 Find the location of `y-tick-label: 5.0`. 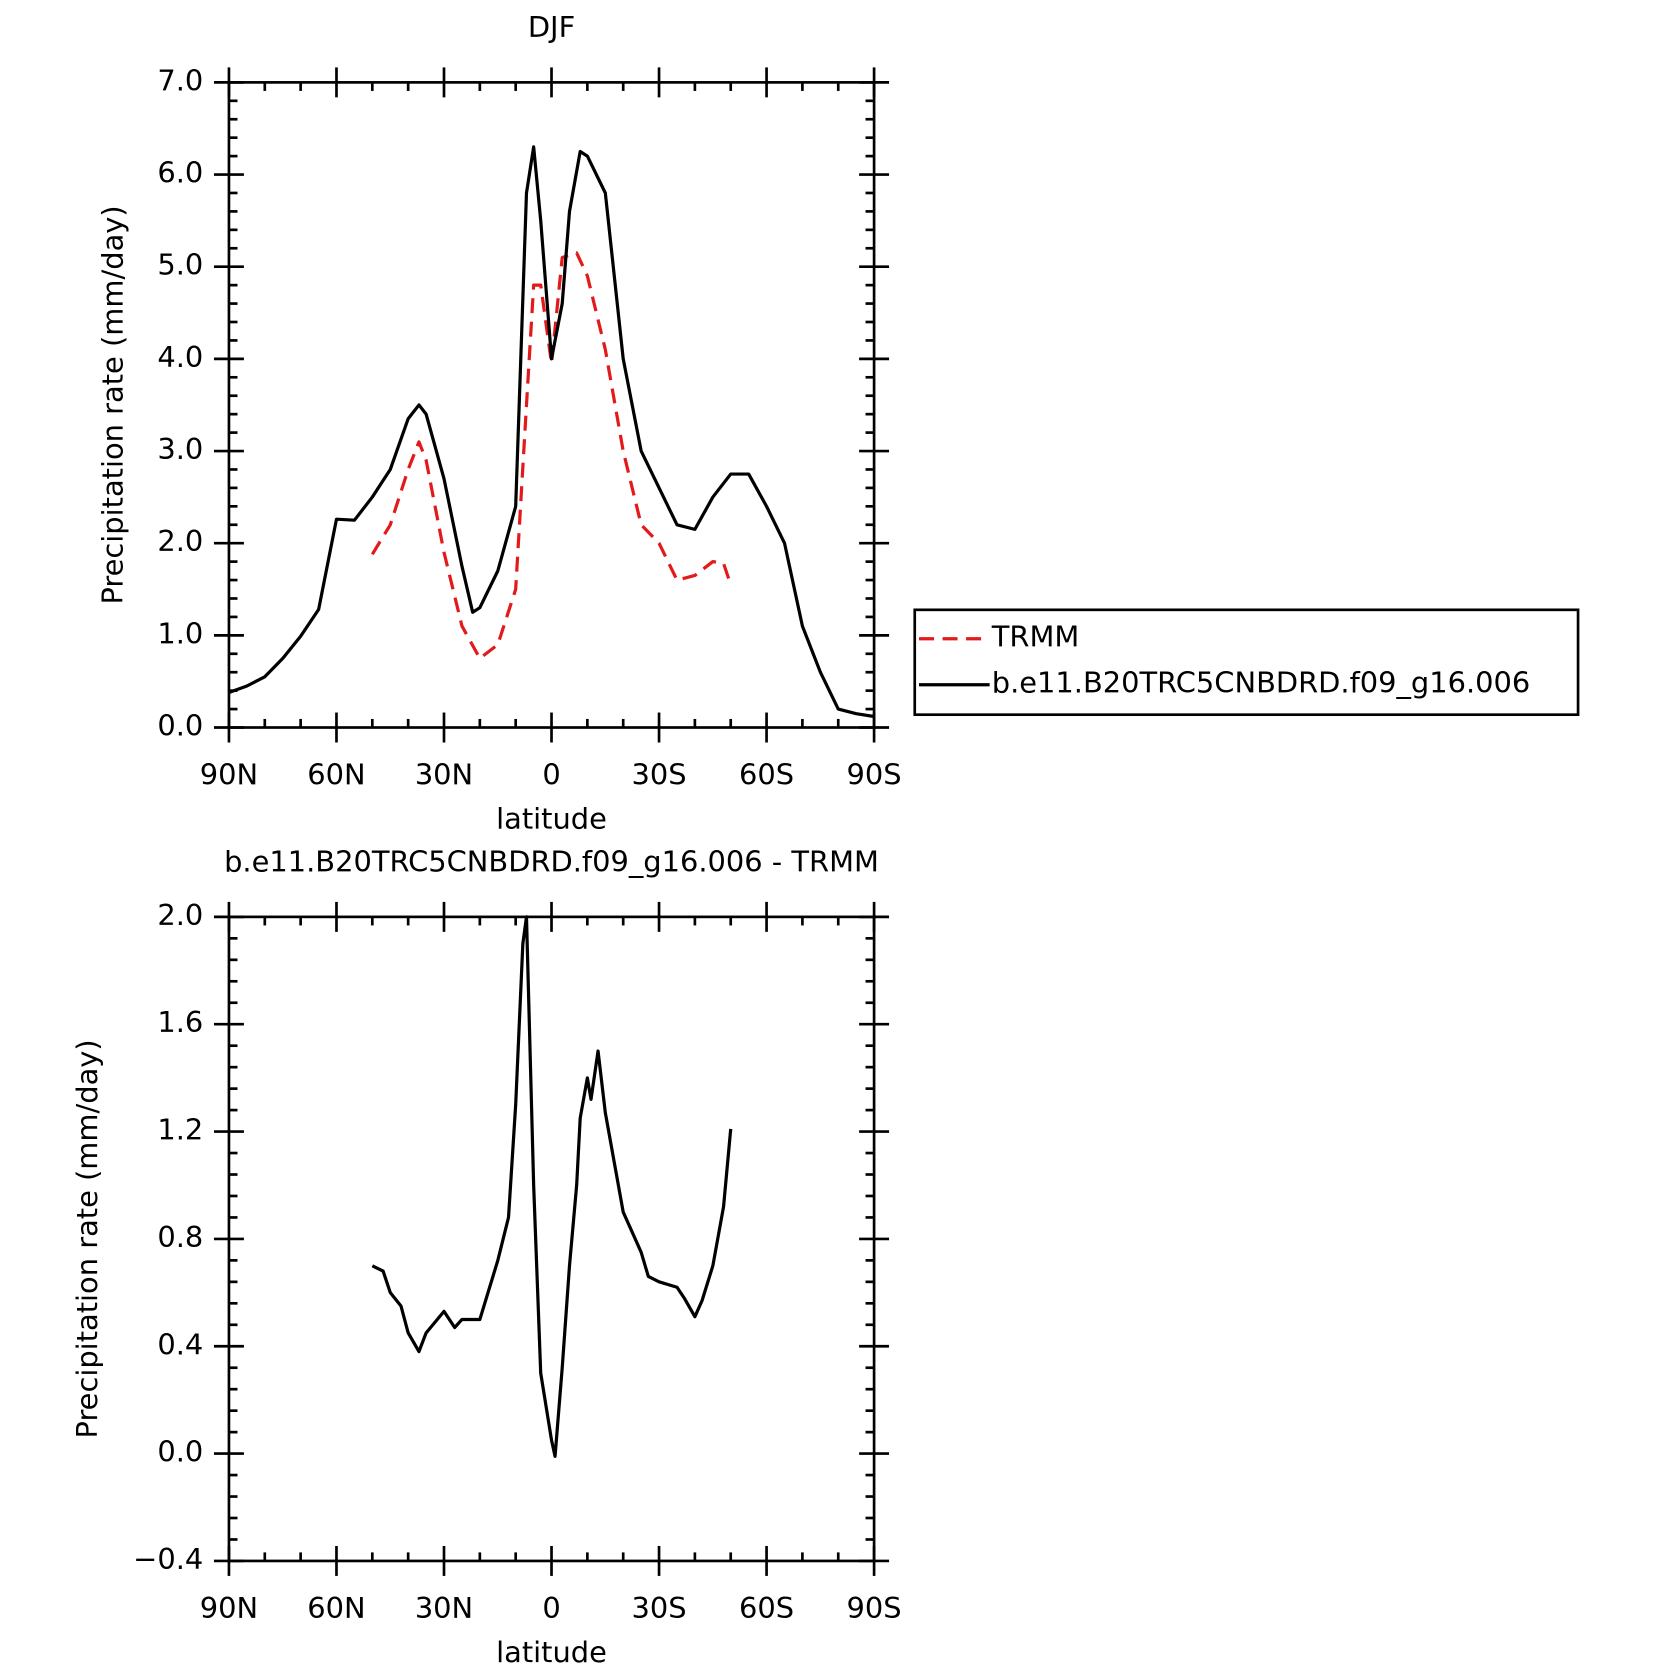

y-tick-label: 5.0 is located at coordinates (180, 265).